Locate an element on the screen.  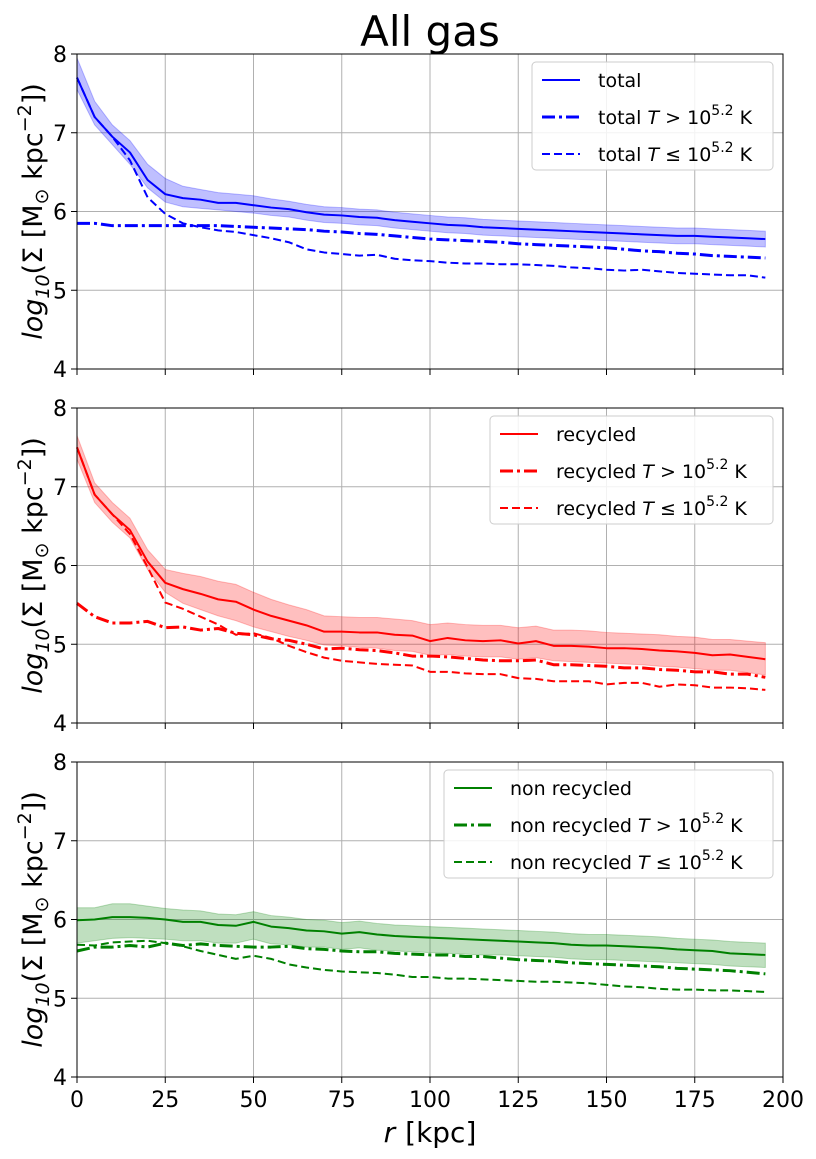
legend-entry: recycled T > 105.2 K is located at coordinates (651, 470).